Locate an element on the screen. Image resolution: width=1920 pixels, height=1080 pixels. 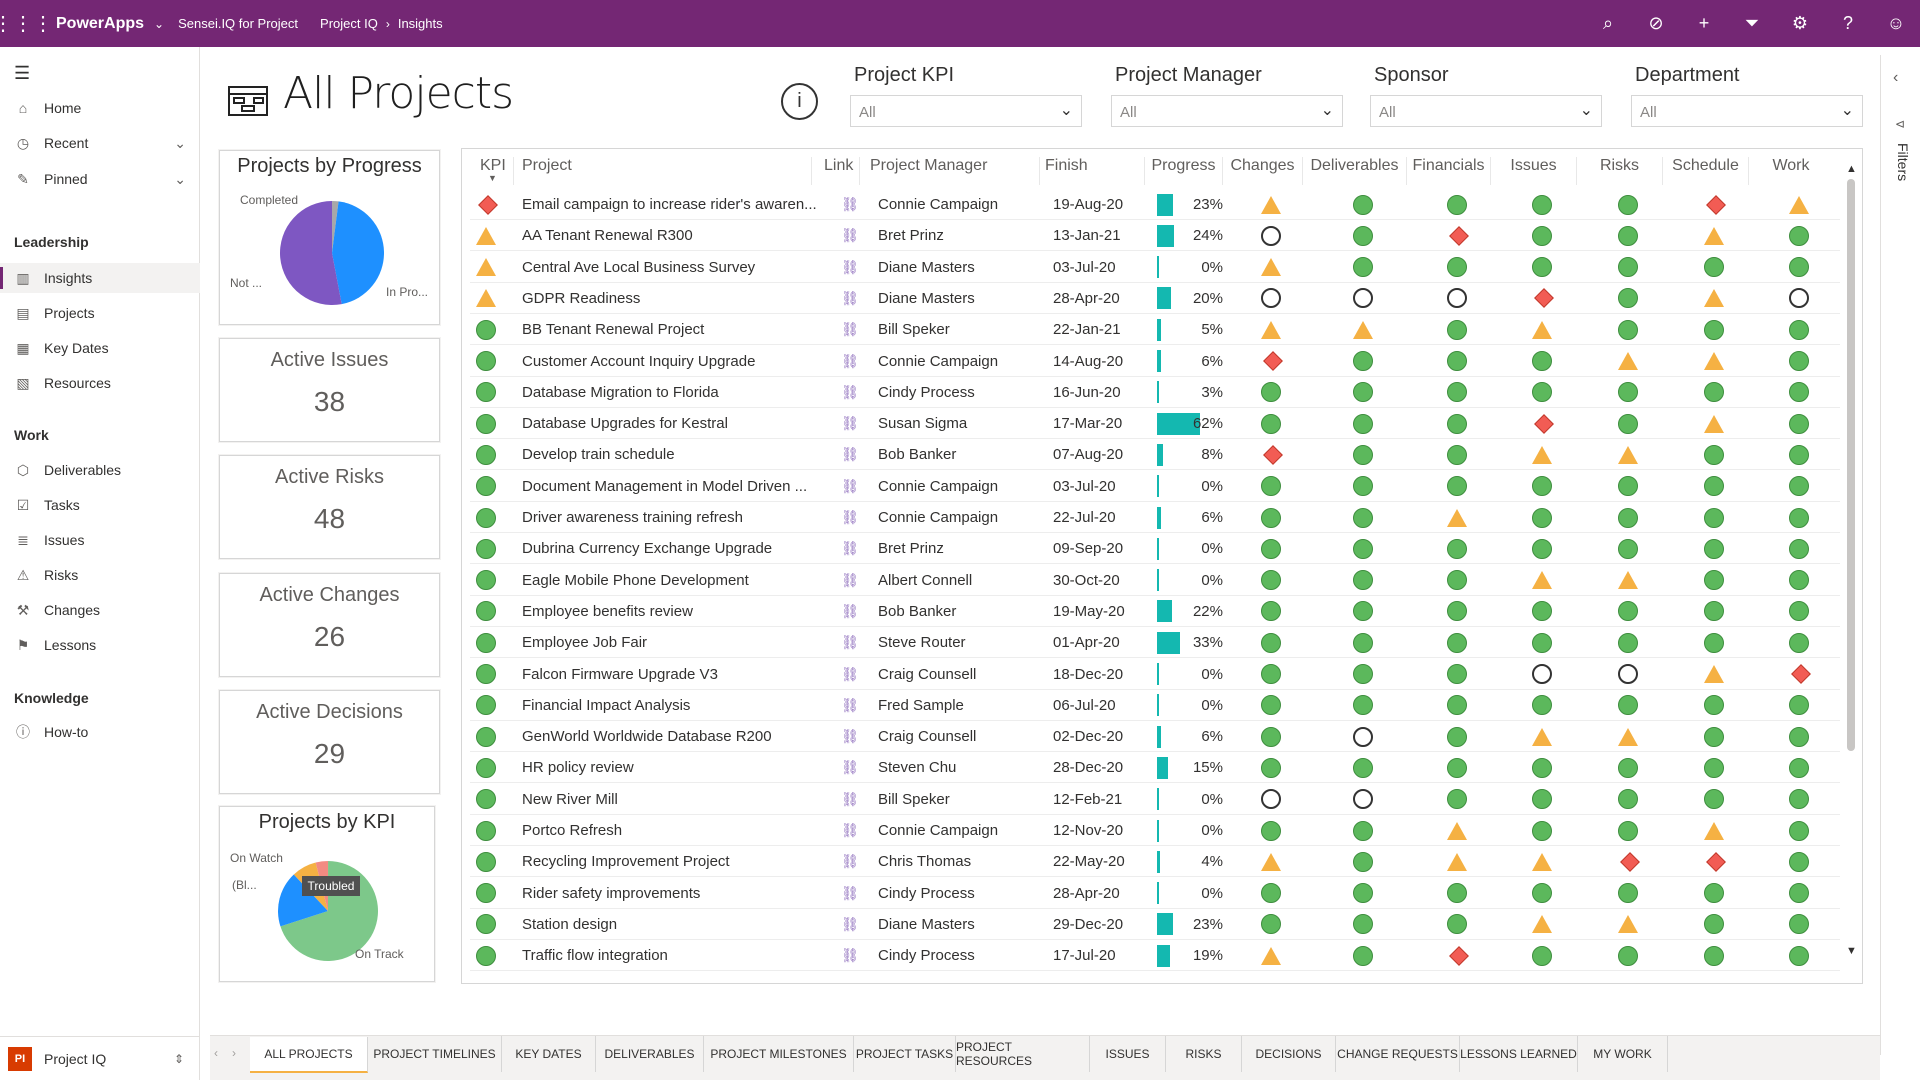
cell-project: New River Mill is located at coordinates (570, 799).